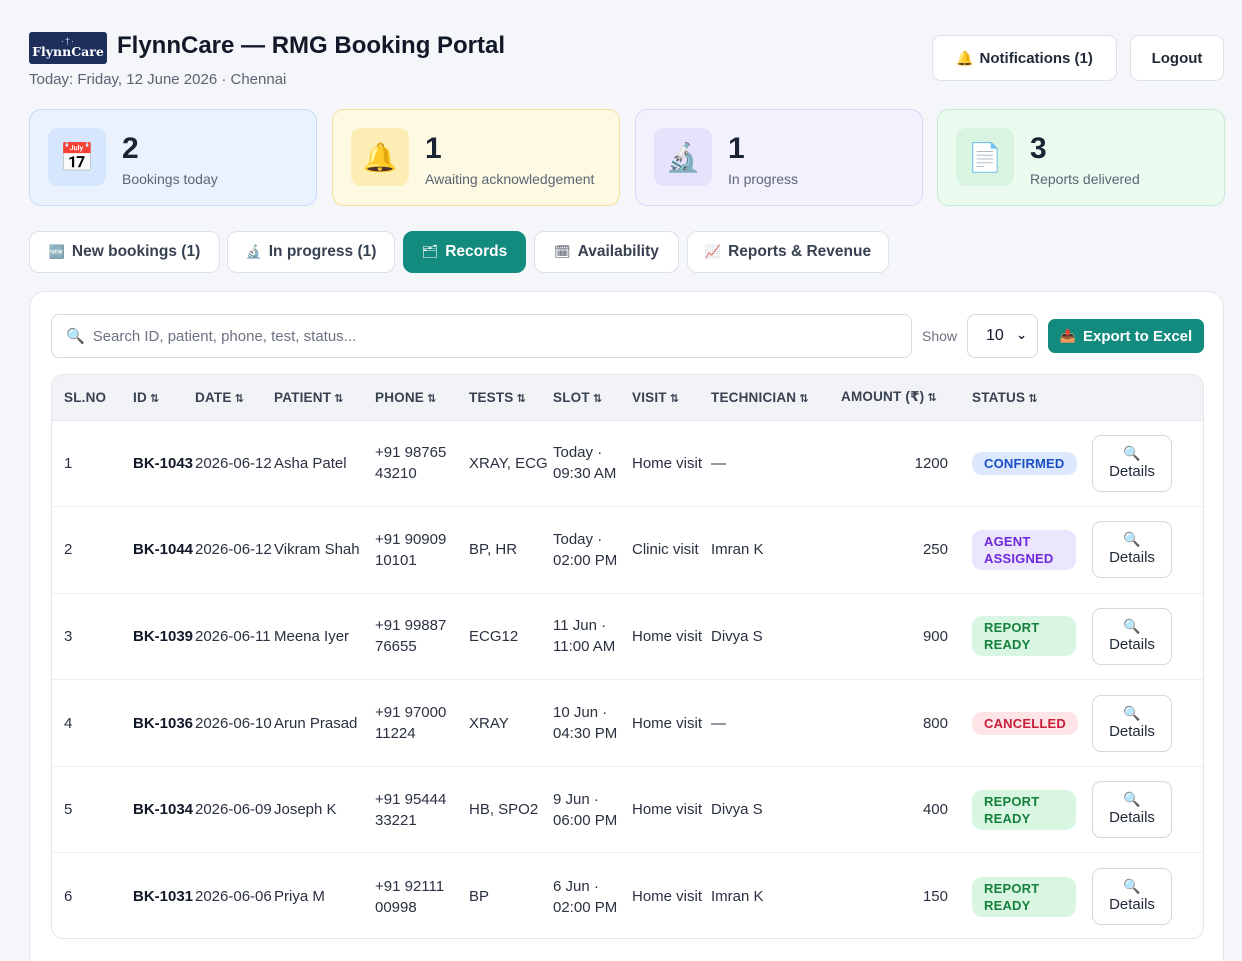 The height and width of the screenshot is (961, 1242). I want to click on cell-status: CONFIRMED, so click(1030, 463).